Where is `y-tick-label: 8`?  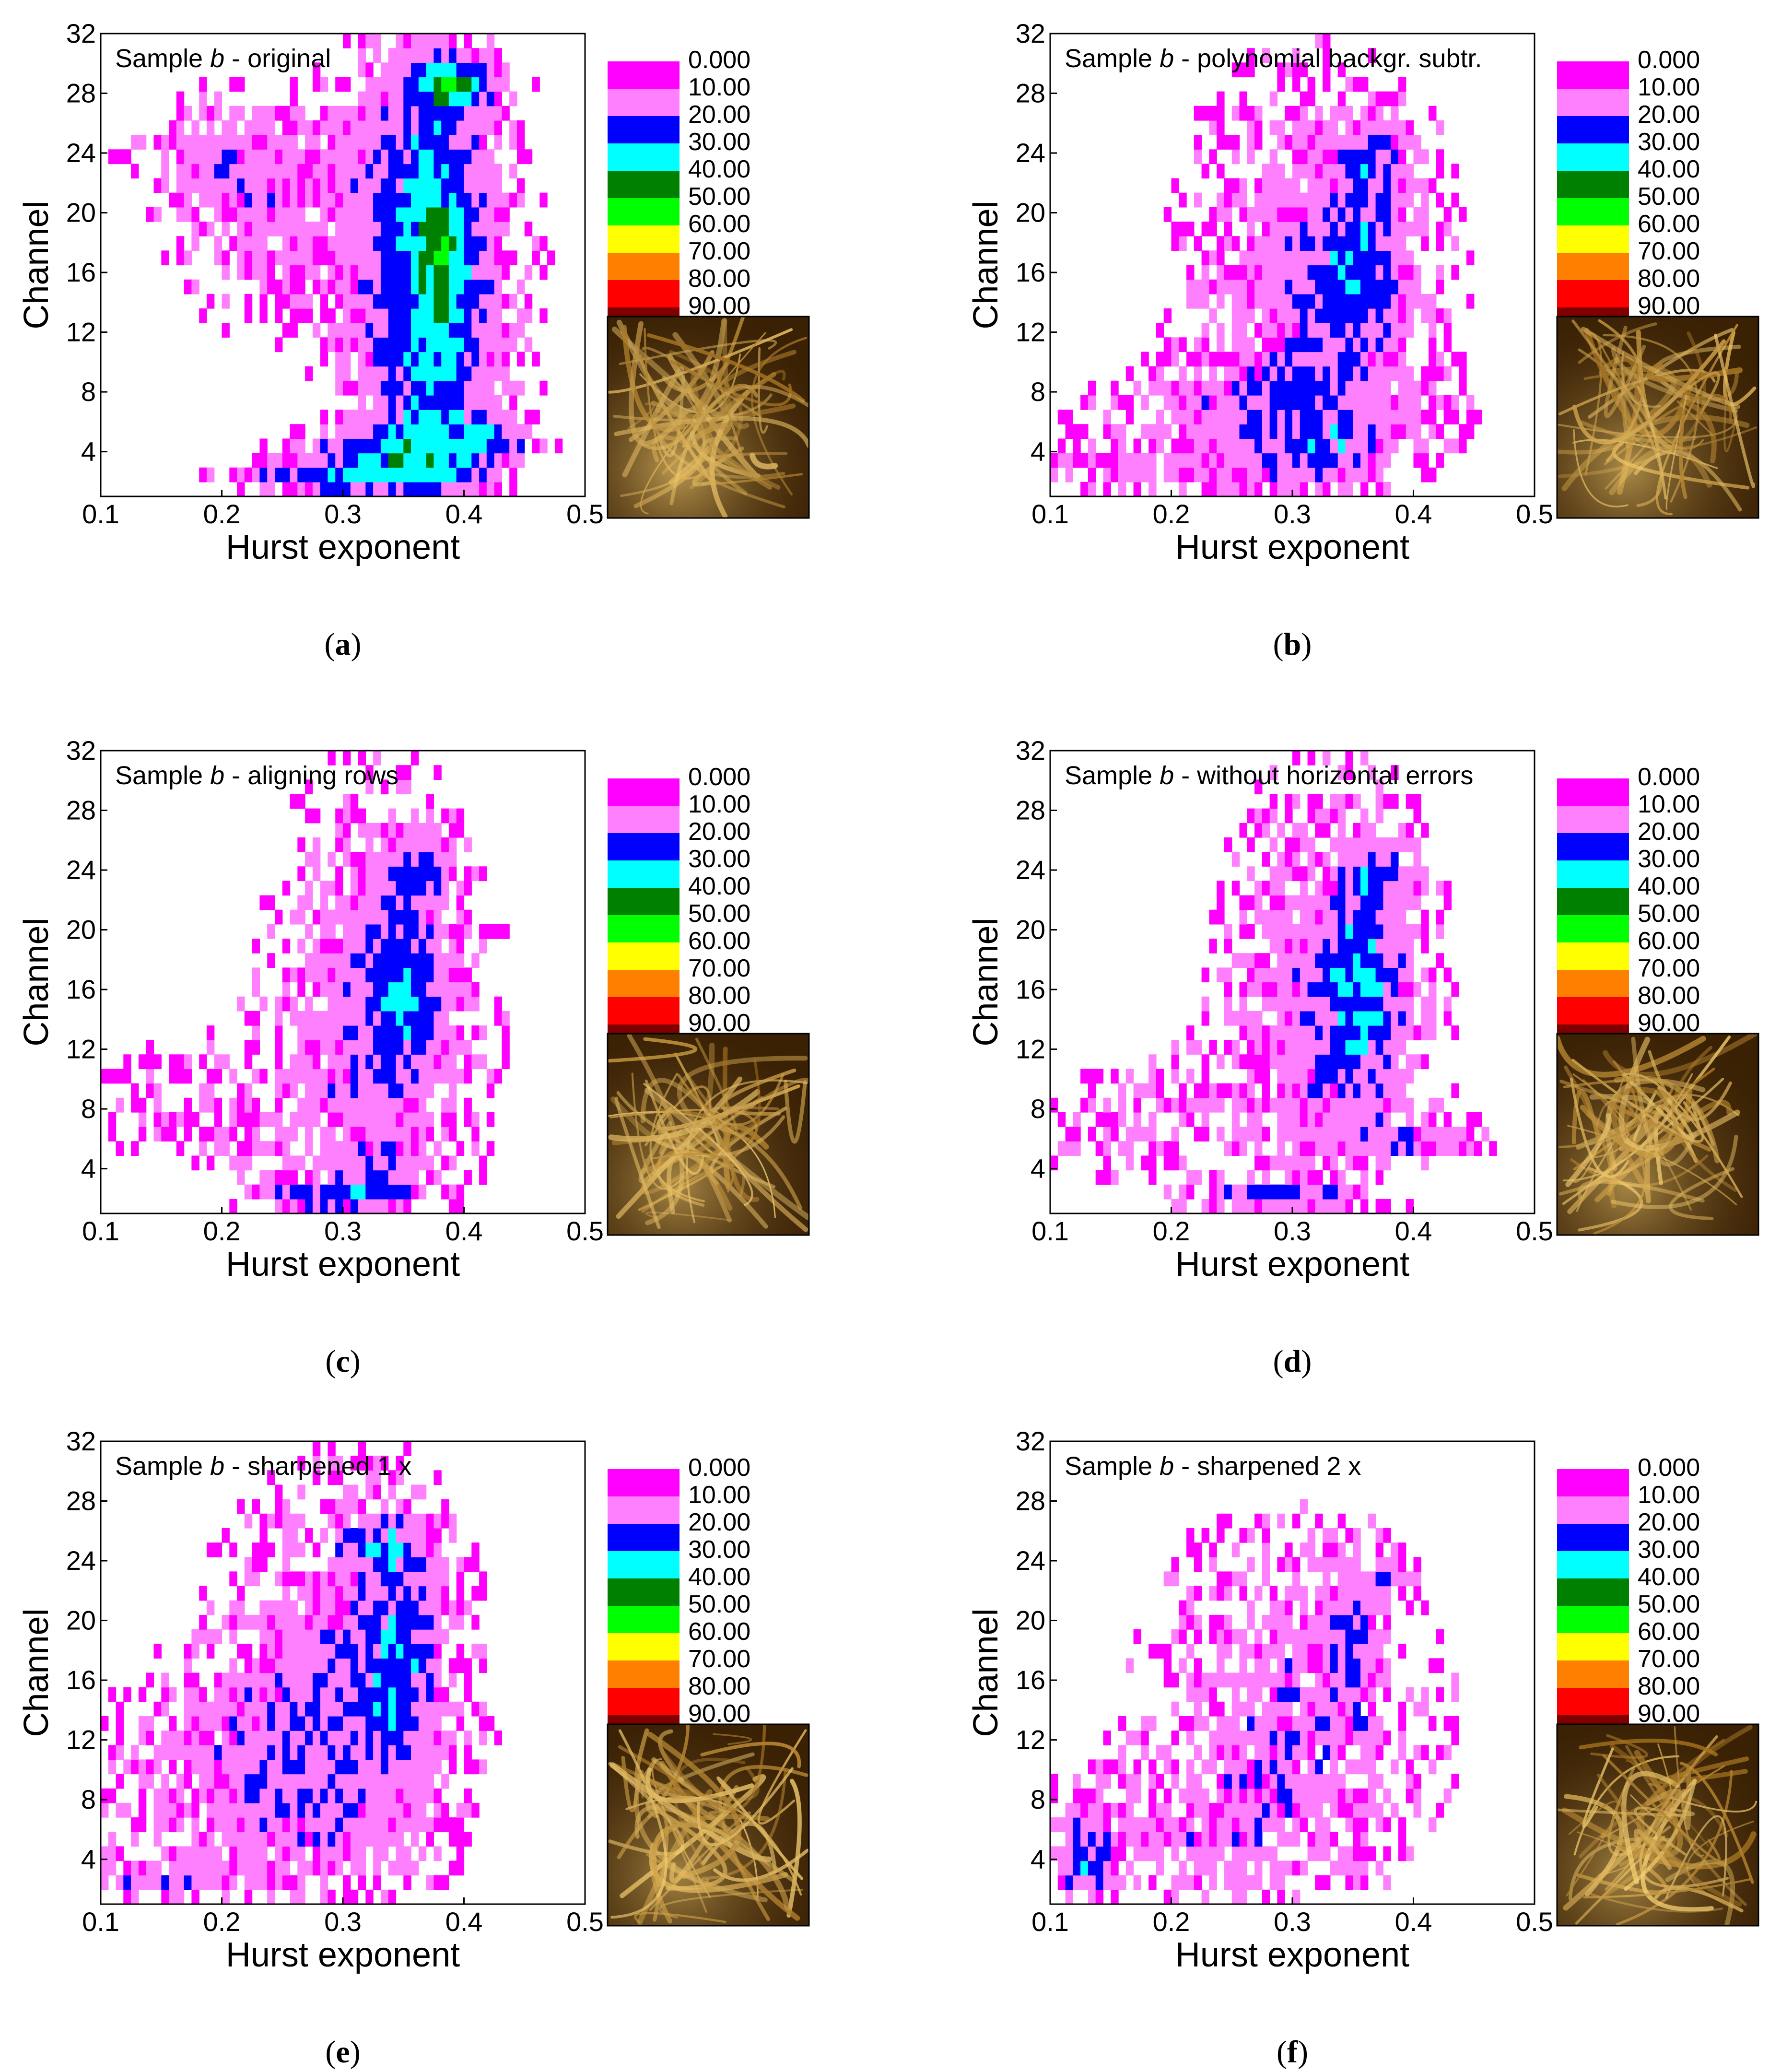
y-tick-label: 8 is located at coordinates (1038, 1109).